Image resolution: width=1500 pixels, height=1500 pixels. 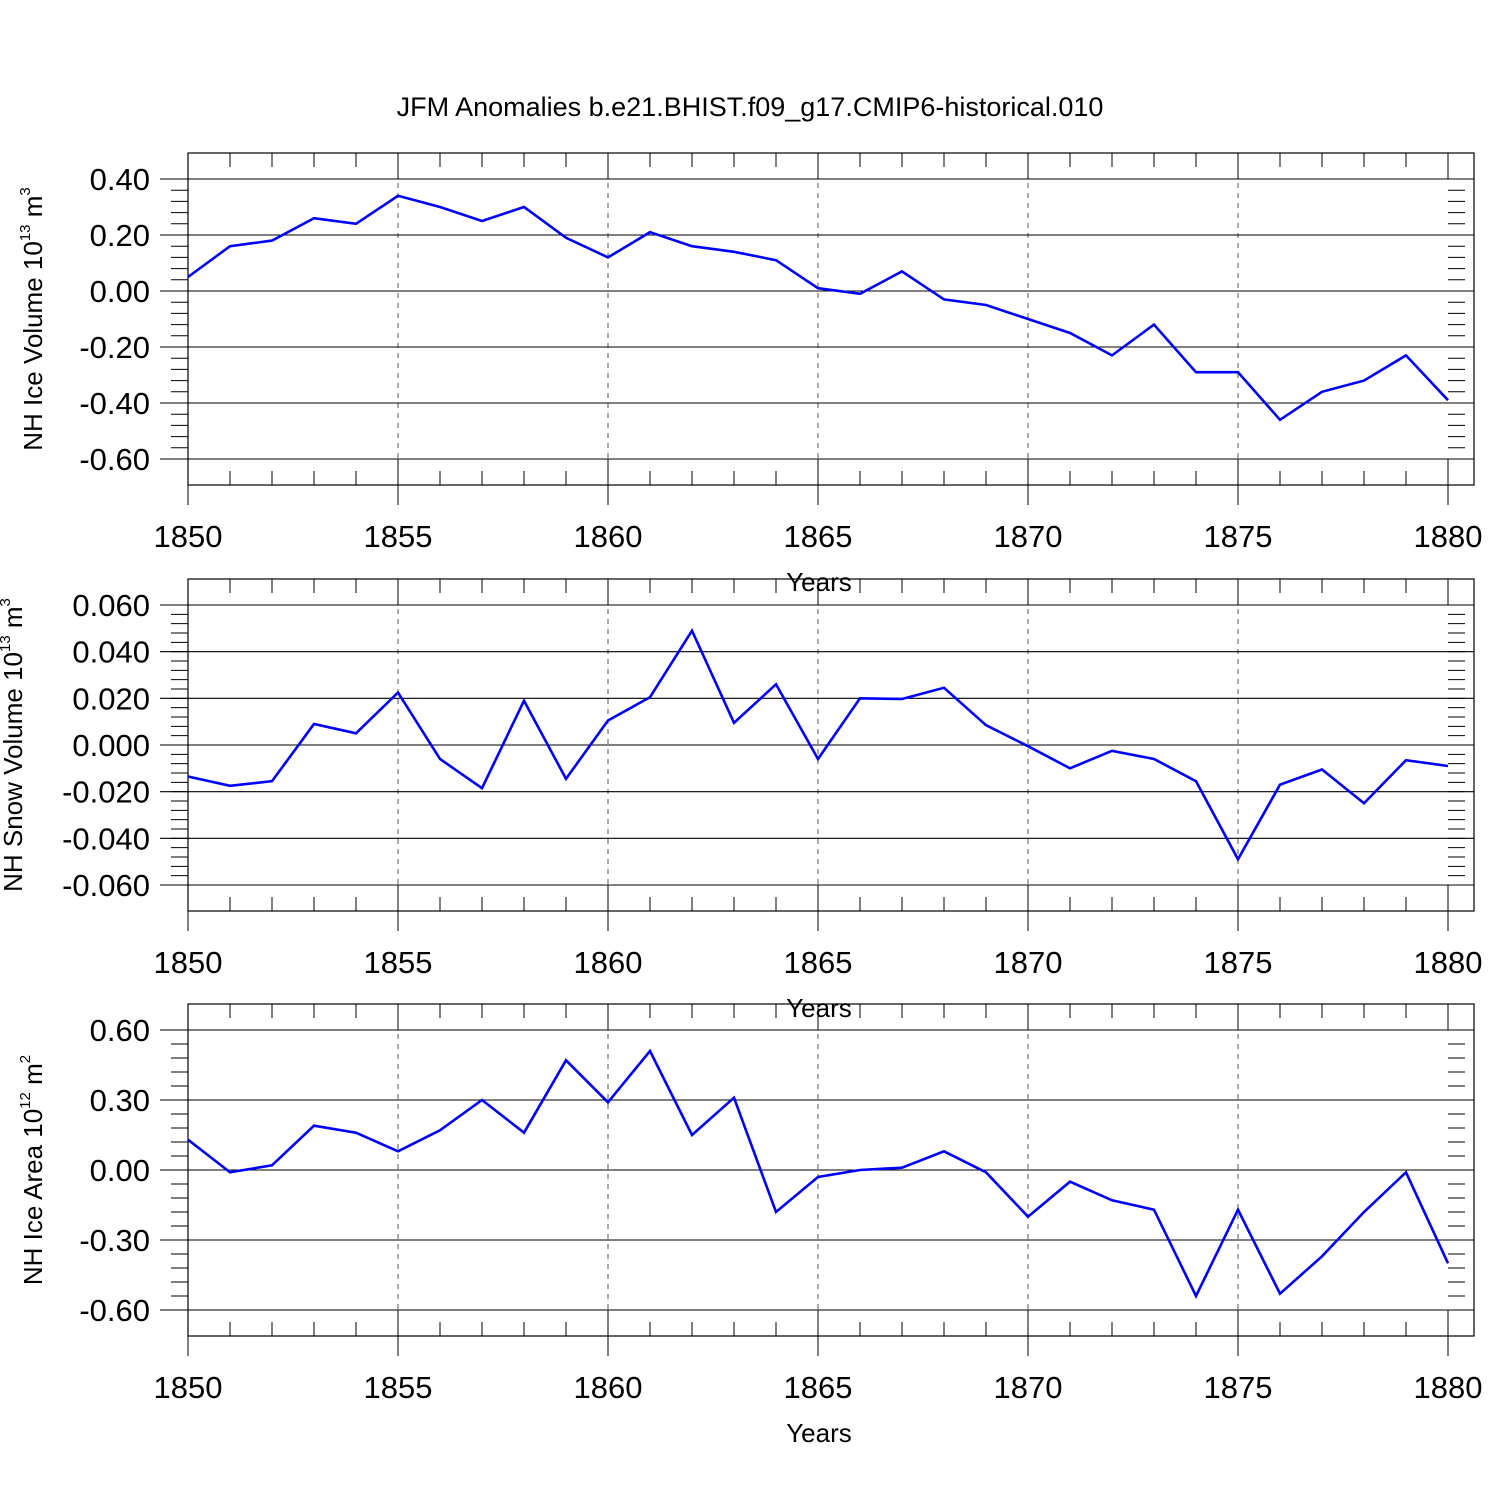 I want to click on y-label-text: NH Ice Area 10, so click(x=33, y=1197).